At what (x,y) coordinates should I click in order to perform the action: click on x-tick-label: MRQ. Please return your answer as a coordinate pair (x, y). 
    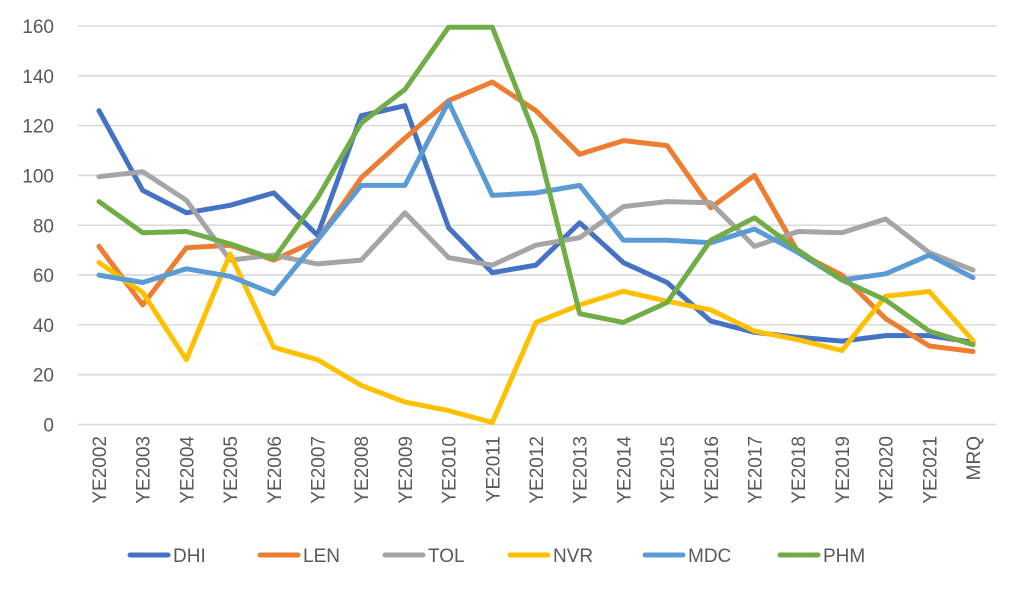
    Looking at the image, I should click on (974, 458).